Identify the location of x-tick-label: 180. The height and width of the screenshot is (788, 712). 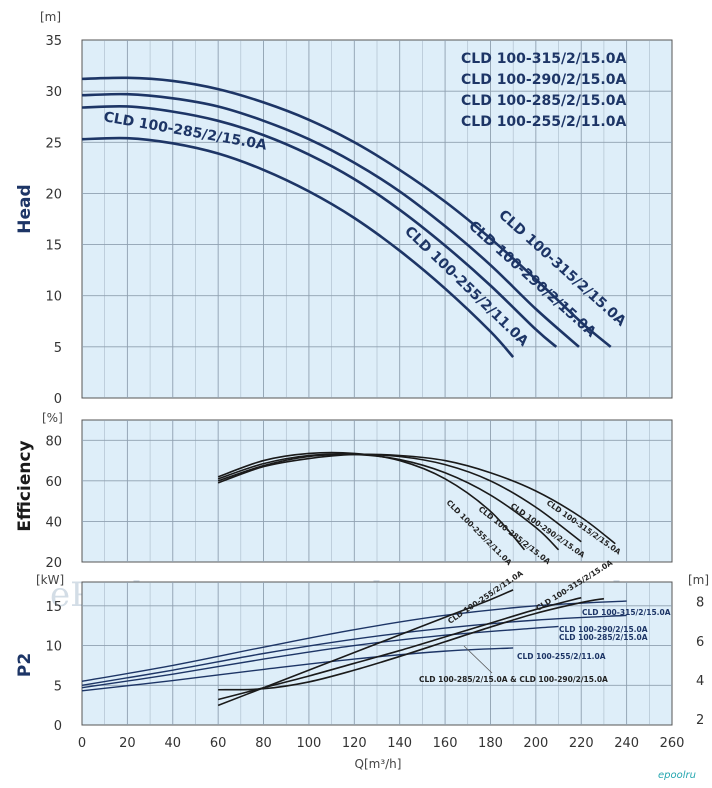
(490, 743).